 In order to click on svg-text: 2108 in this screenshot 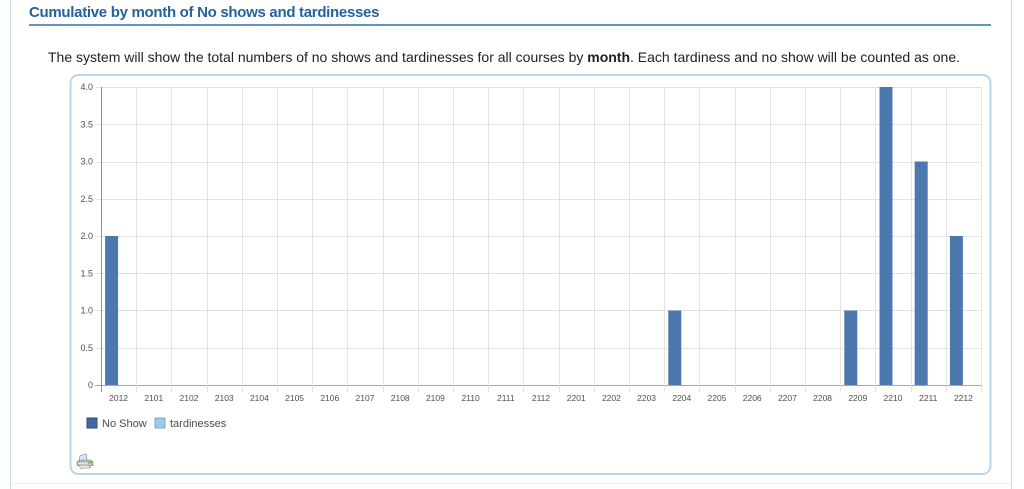, I will do `click(400, 398)`.